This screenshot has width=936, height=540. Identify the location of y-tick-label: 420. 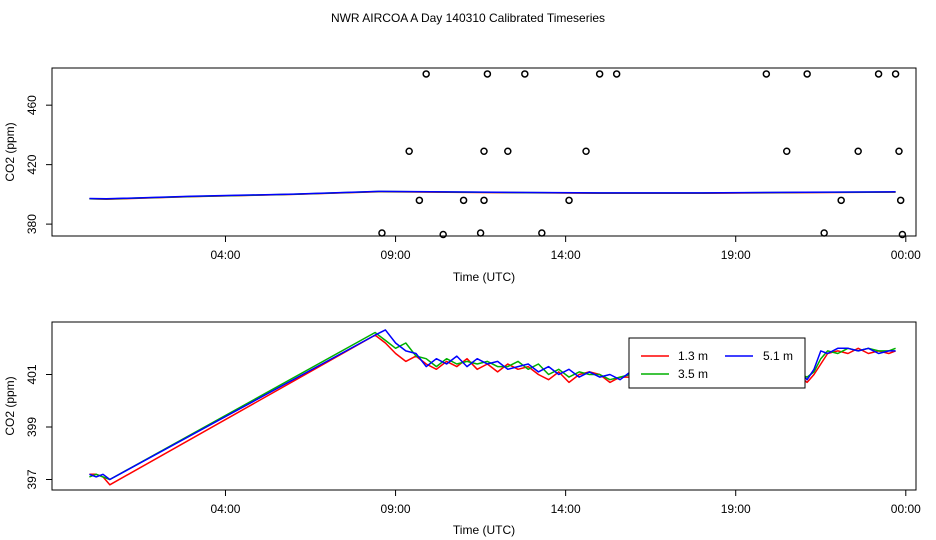
(32, 164).